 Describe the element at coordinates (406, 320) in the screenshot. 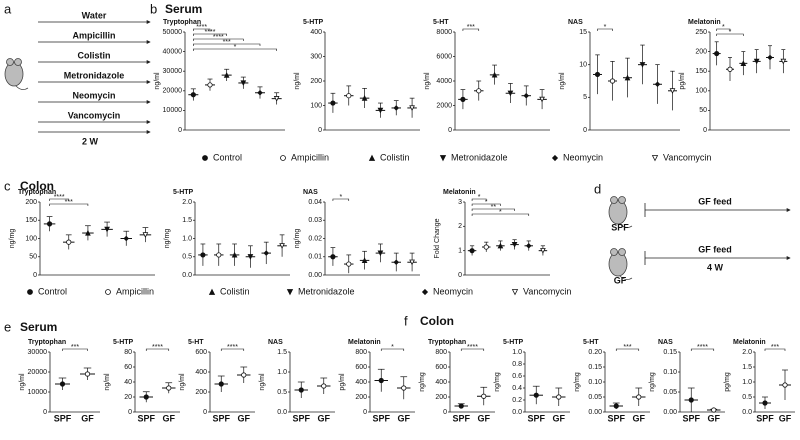

I see `panel-letter: f` at that location.